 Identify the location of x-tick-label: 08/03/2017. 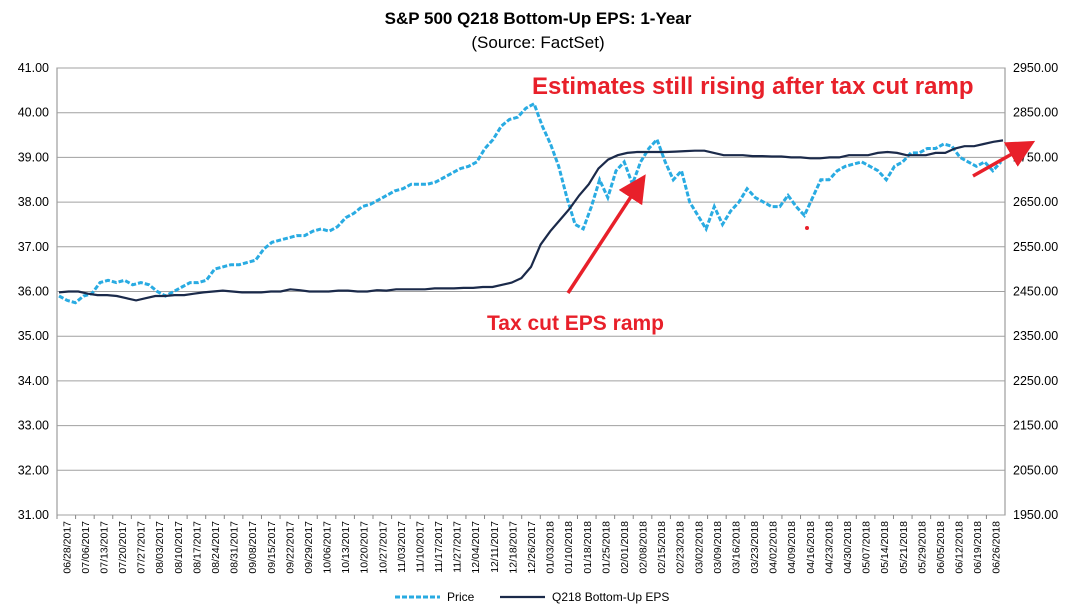
(160, 547).